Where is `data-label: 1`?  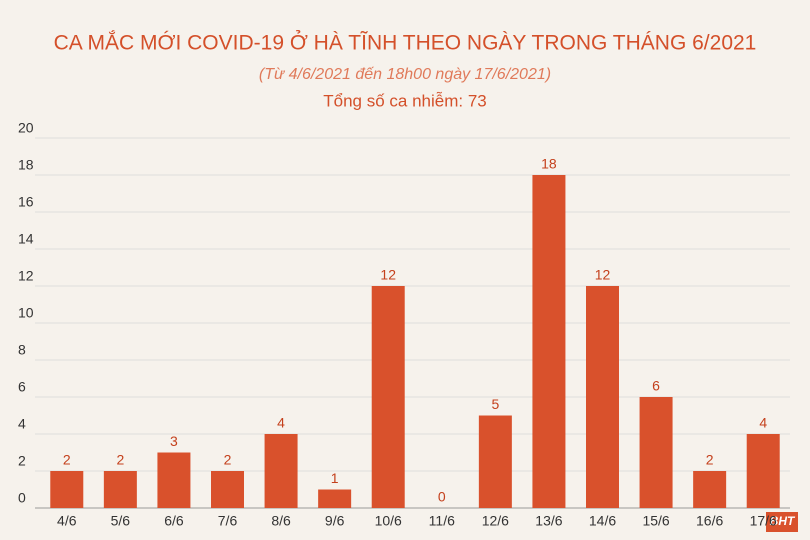 data-label: 1 is located at coordinates (335, 478).